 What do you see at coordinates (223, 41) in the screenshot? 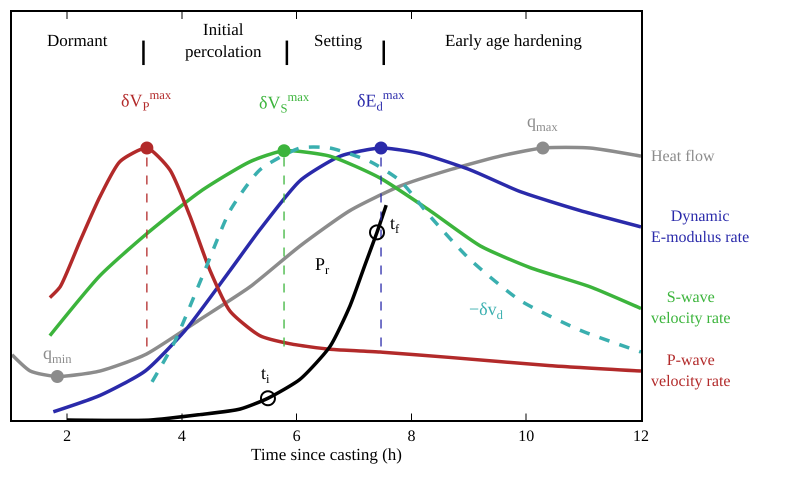
I see `text: Initial percolation` at bounding box center [223, 41].